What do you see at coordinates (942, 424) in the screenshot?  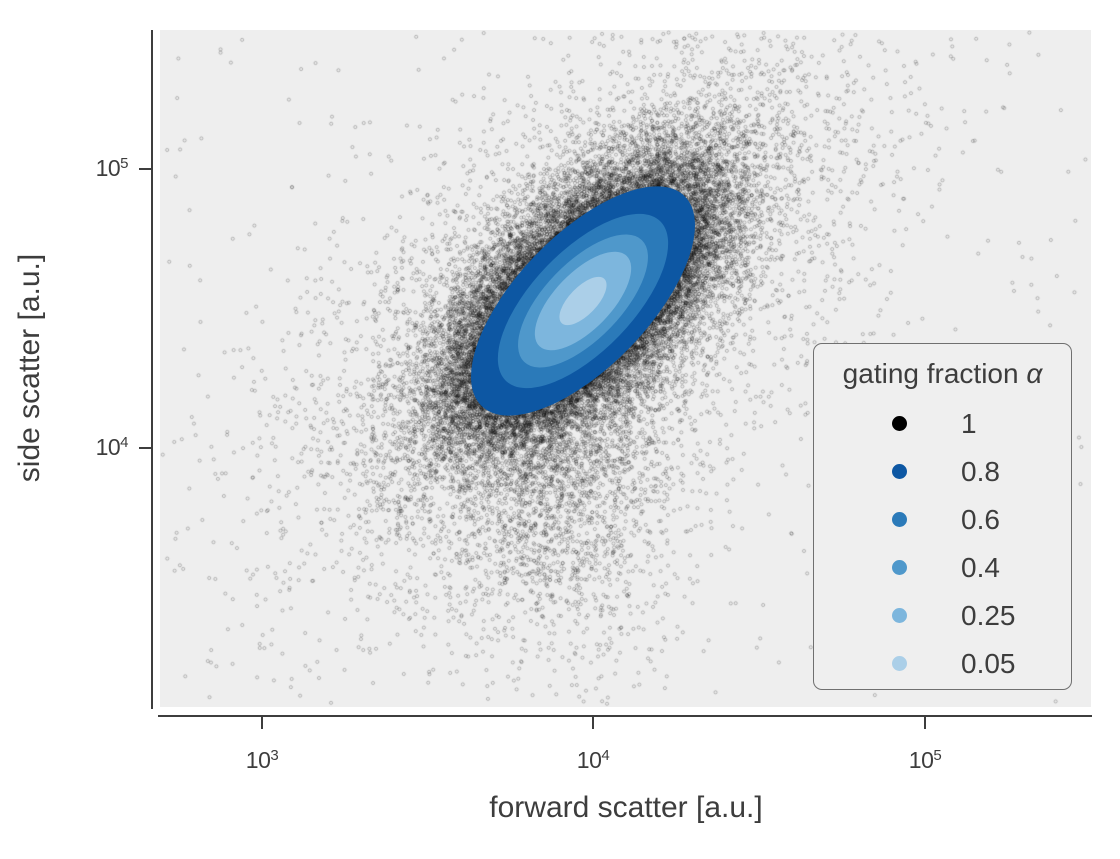 I see `legend-entry-1: 1` at bounding box center [942, 424].